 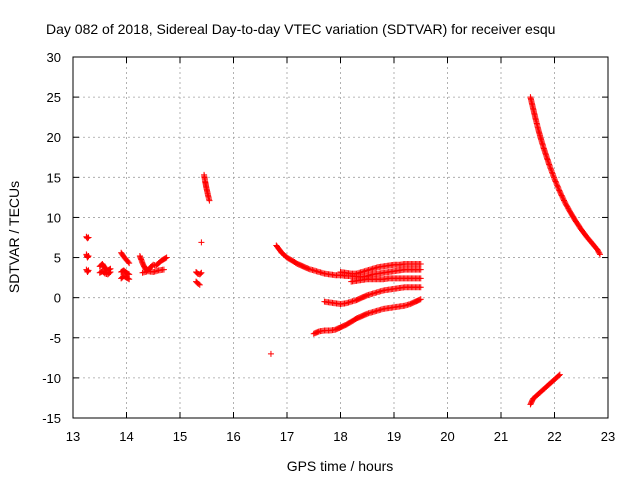 What do you see at coordinates (501, 436) in the screenshot?
I see `x-tick-label: 21` at bounding box center [501, 436].